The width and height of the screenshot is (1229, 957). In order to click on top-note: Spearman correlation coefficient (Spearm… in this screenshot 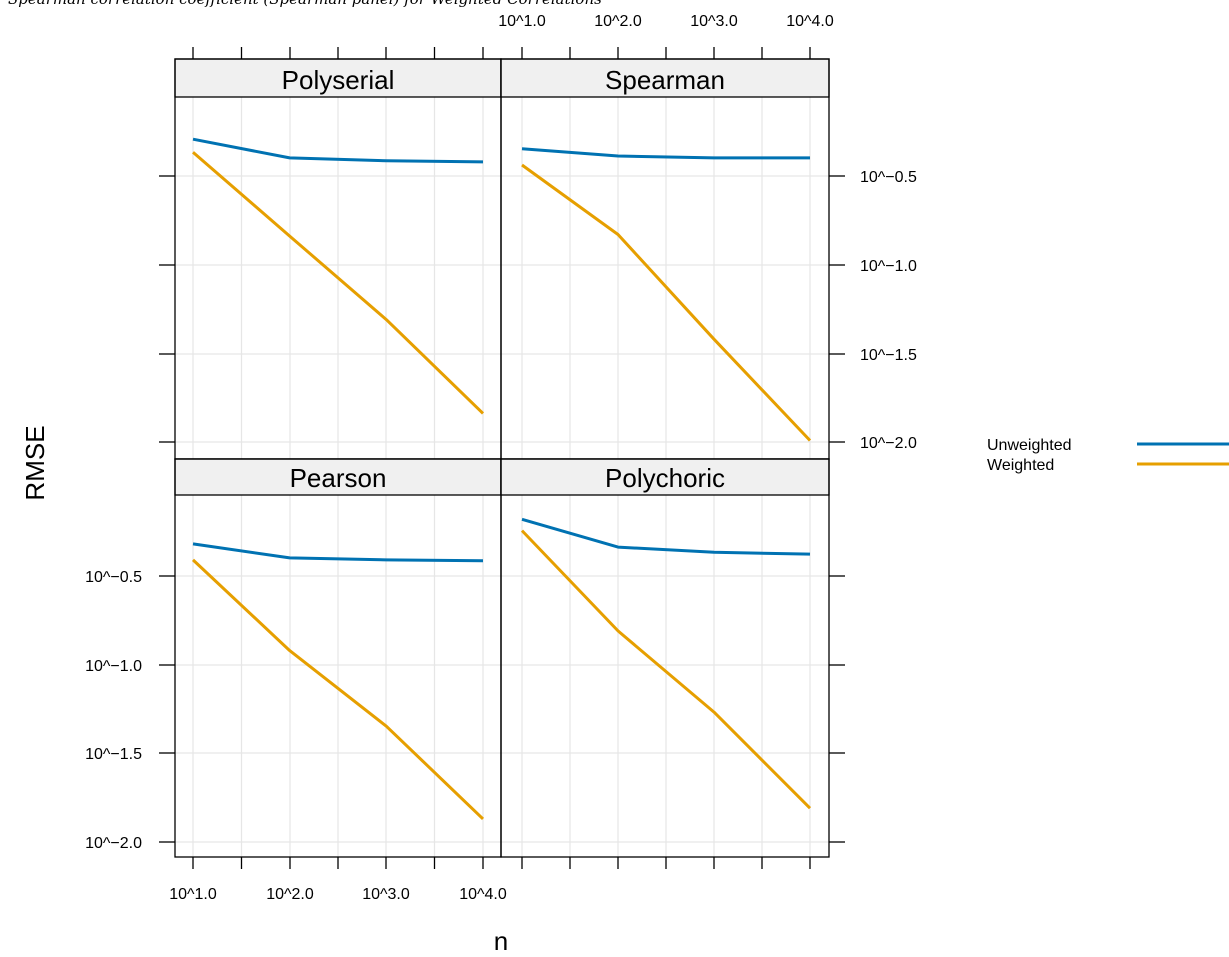, I will do `click(305, 4)`.